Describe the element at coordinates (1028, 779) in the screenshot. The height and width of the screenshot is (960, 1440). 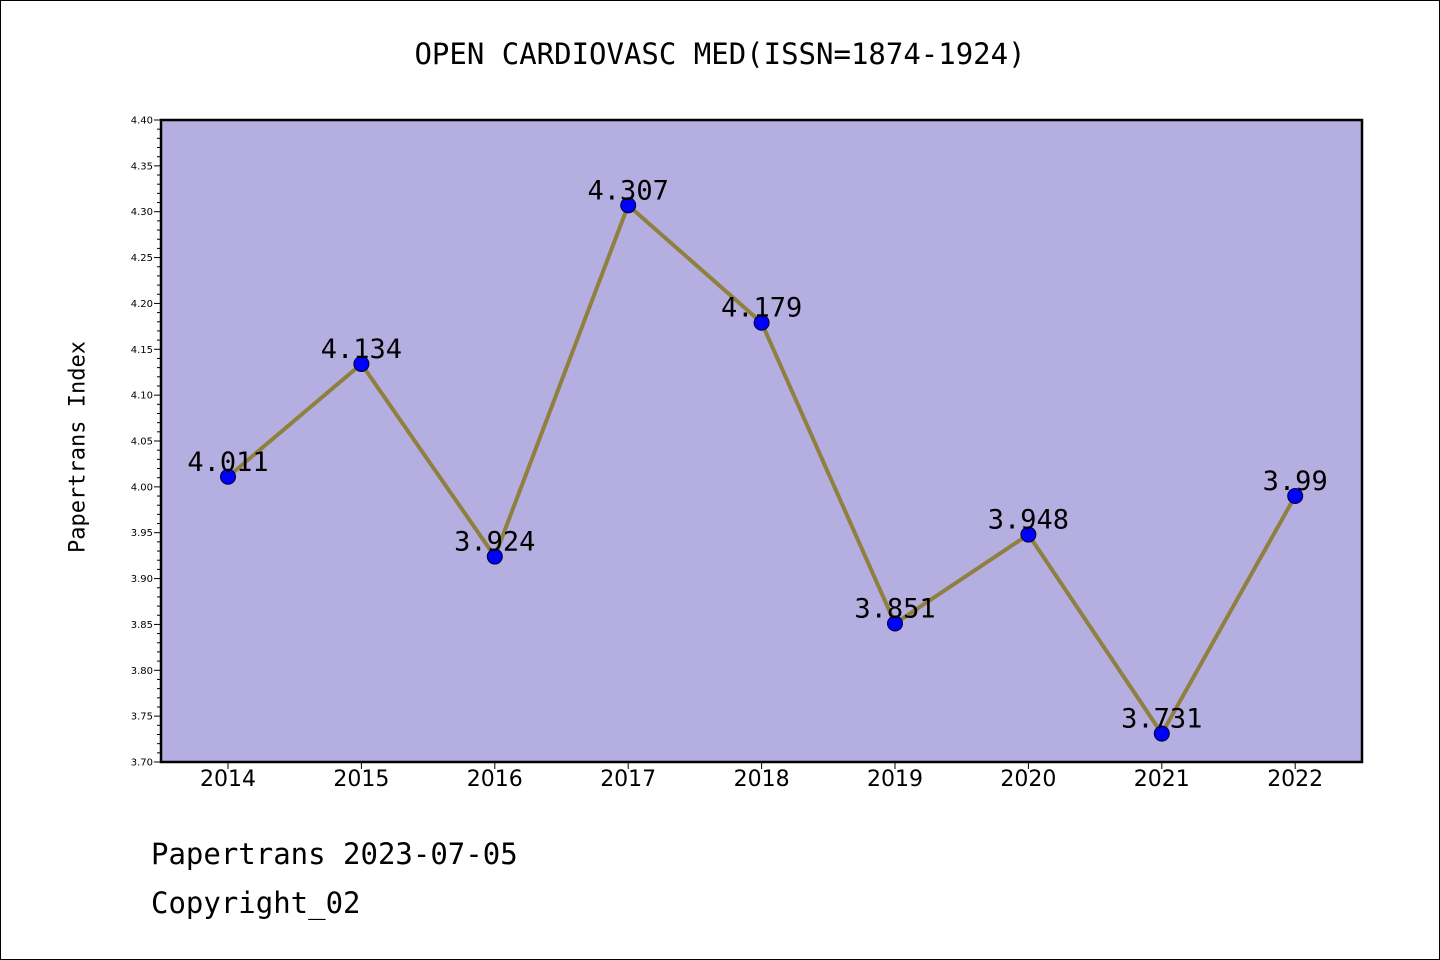
I see `x-tick-label: 2020` at that location.